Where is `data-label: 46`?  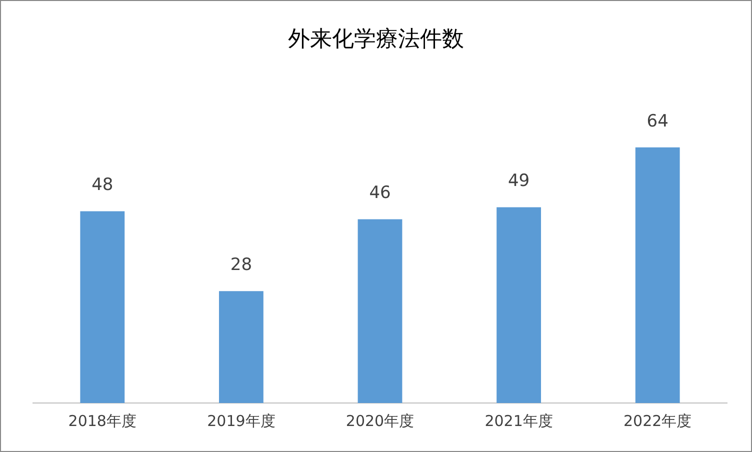
data-label: 46 is located at coordinates (380, 193).